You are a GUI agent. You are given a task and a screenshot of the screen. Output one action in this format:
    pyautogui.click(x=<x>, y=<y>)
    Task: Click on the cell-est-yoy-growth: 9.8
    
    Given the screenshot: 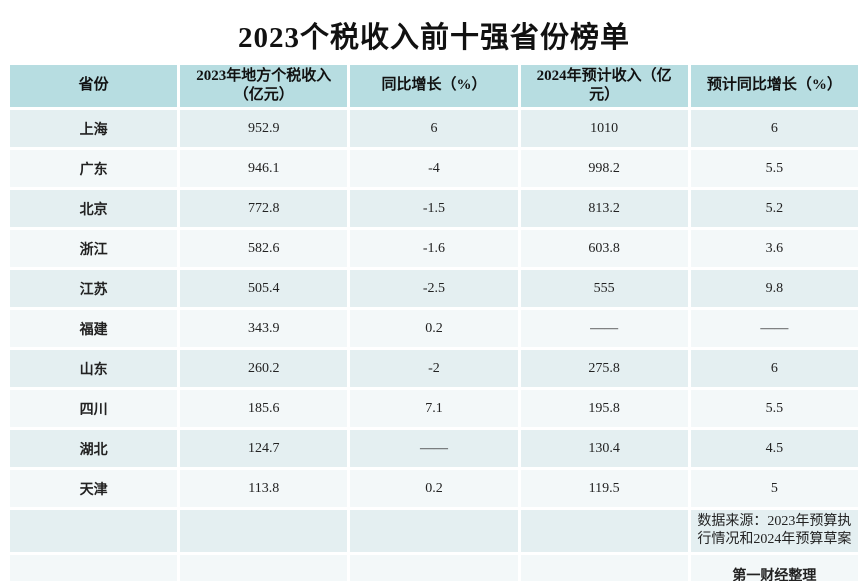 What is the action you would take?
    pyautogui.click(x=774, y=288)
    